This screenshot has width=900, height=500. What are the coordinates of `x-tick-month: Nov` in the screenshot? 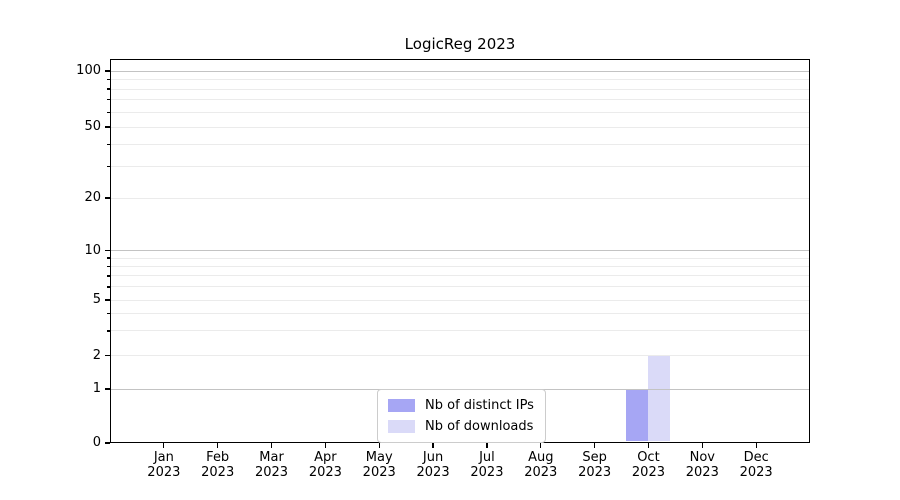 It's located at (702, 457).